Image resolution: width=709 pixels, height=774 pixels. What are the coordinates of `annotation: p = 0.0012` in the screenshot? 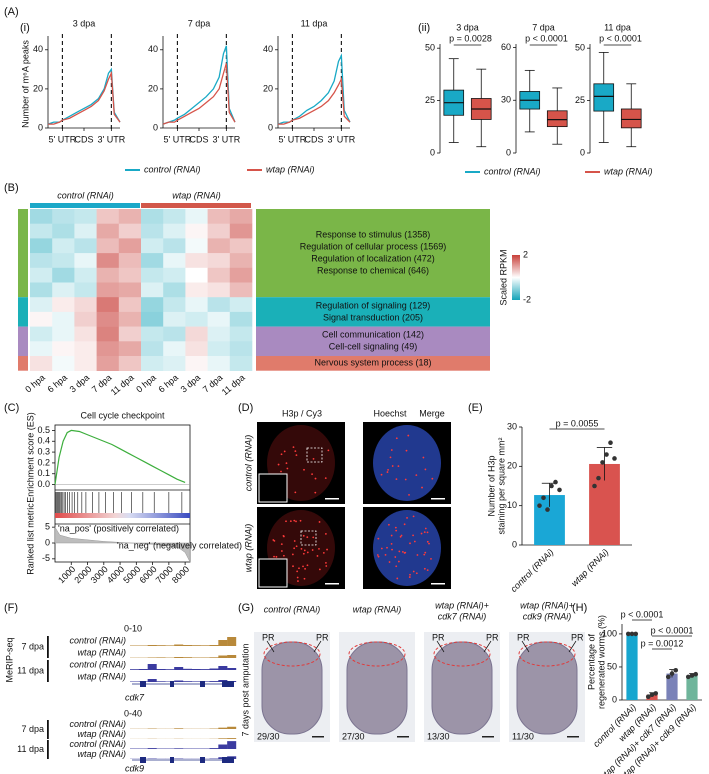 It's located at (662, 643).